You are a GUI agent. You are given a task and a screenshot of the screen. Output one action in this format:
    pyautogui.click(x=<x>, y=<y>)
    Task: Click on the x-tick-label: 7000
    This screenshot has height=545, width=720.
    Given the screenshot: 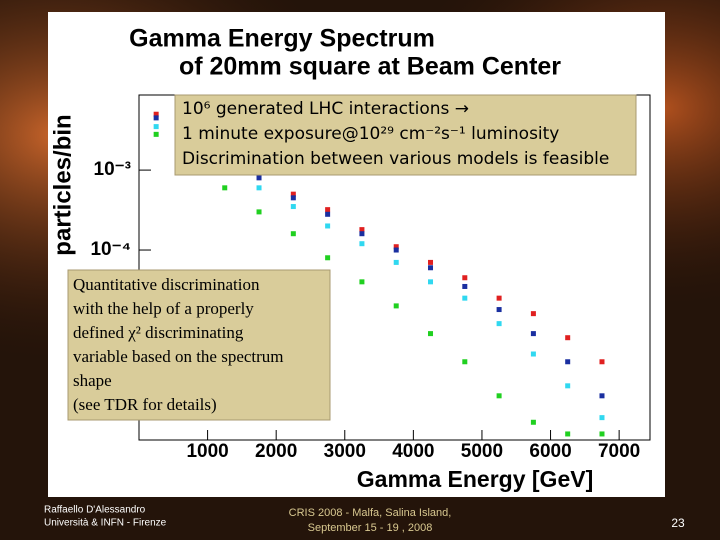 What is the action you would take?
    pyautogui.click(x=619, y=451)
    